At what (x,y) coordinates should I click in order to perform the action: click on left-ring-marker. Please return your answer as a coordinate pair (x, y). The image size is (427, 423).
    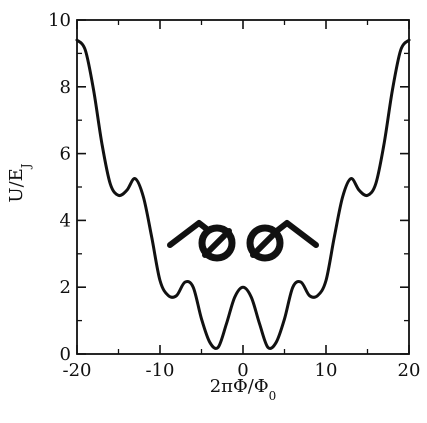
    Looking at the image, I should click on (217, 243).